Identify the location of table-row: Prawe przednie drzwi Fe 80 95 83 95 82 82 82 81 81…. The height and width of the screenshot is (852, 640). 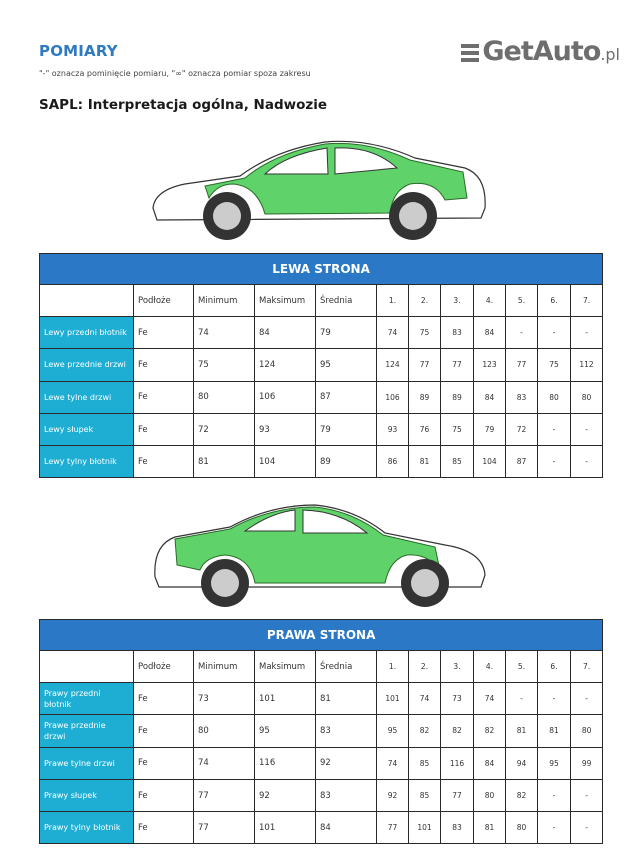
(321, 731).